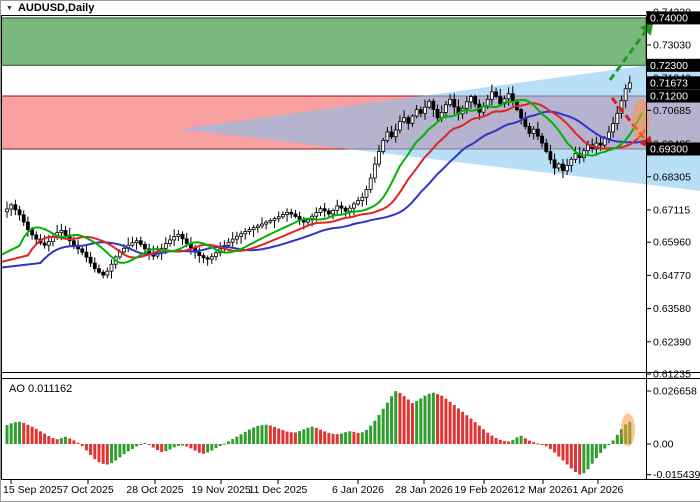  I want to click on price-tick-label: 0.65960, so click(672, 243).